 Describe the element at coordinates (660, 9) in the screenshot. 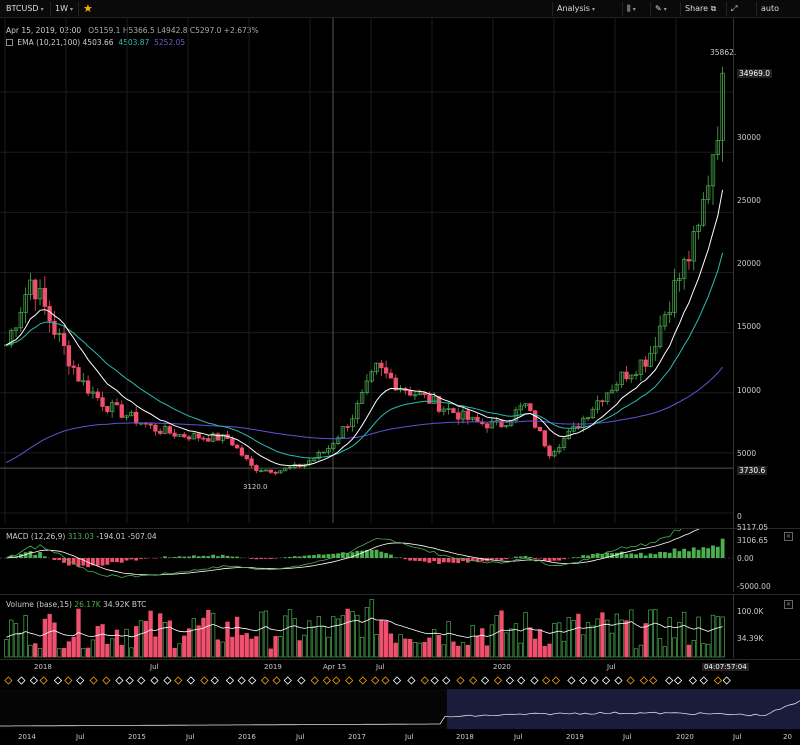

I see `draw-button: ✎ ▾` at that location.